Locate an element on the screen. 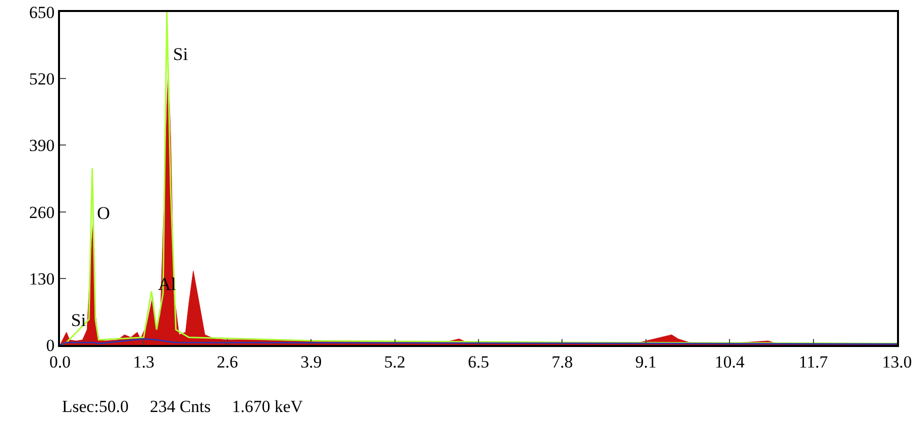  y-tick-label: 0 is located at coordinates (50, 345).